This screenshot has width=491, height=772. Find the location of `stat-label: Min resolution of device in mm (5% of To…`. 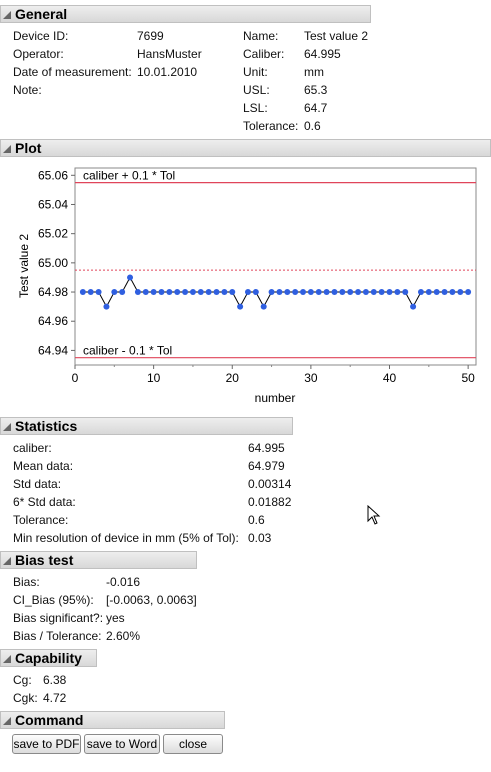

stat-label: Min resolution of device in mm (5% of To… is located at coordinates (126, 538).